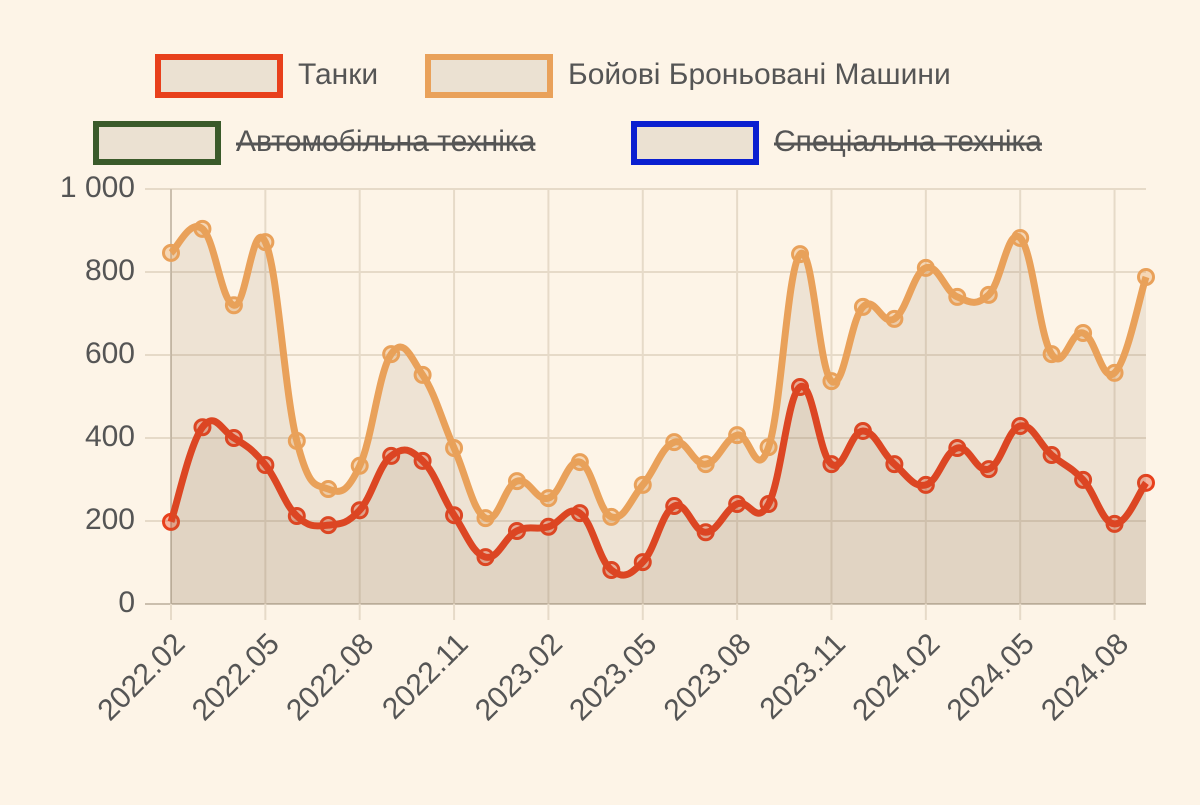  I want to click on legend-label: Бойові Броньовані Машини, so click(759, 74).